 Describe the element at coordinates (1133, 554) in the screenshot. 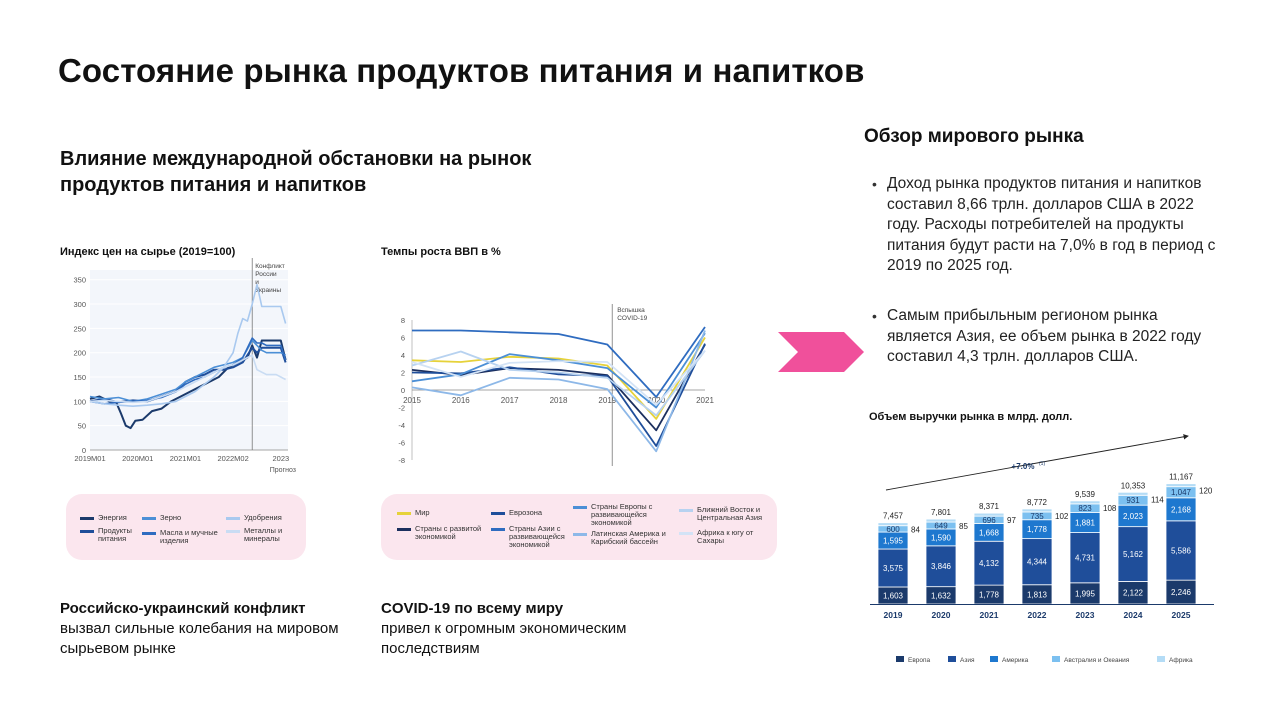

I see `bar-value-label: 5,162` at that location.